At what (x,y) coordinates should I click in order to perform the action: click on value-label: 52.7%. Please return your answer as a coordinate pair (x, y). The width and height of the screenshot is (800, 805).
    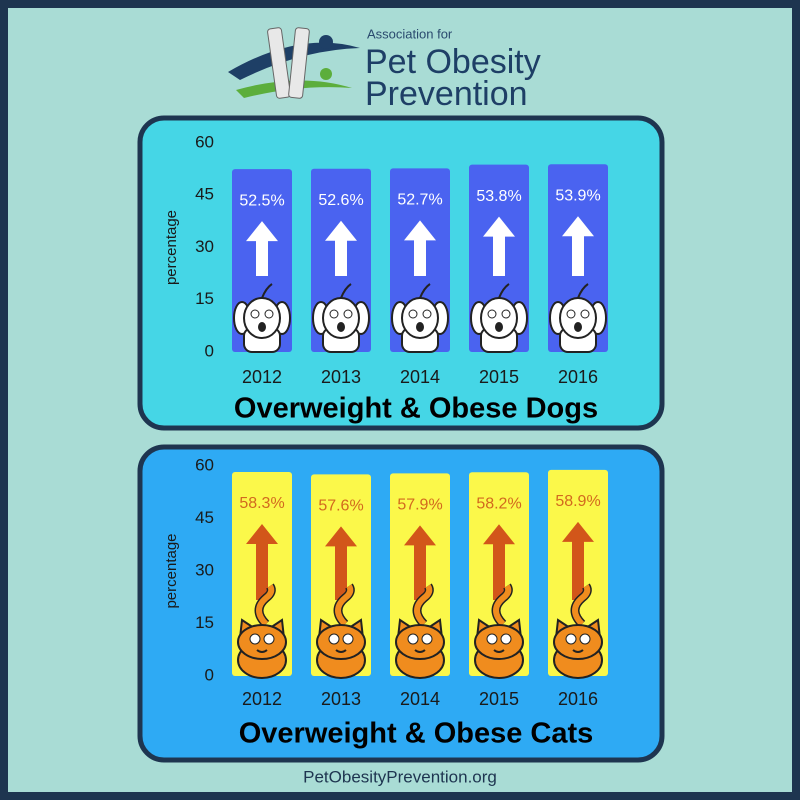
    Looking at the image, I should click on (419, 200).